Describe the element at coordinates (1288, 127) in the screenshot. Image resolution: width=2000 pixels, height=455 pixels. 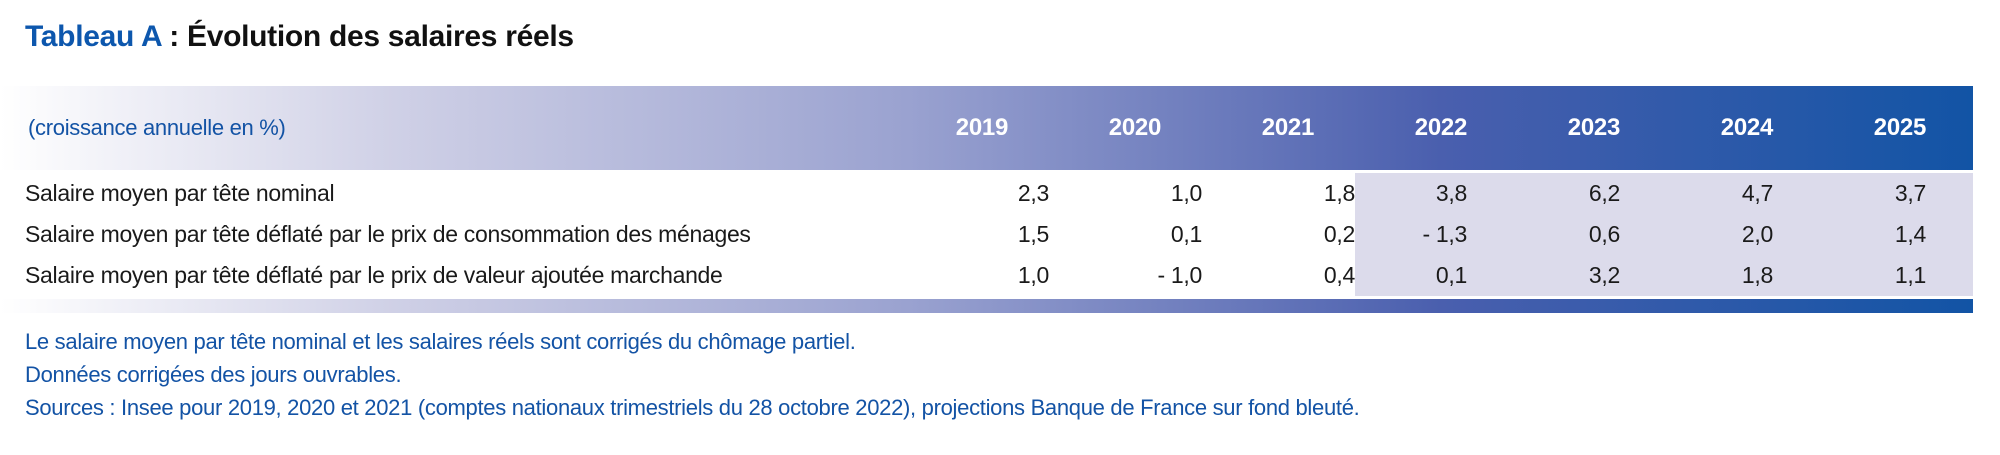
I see `year-header-2021: 2021` at that location.